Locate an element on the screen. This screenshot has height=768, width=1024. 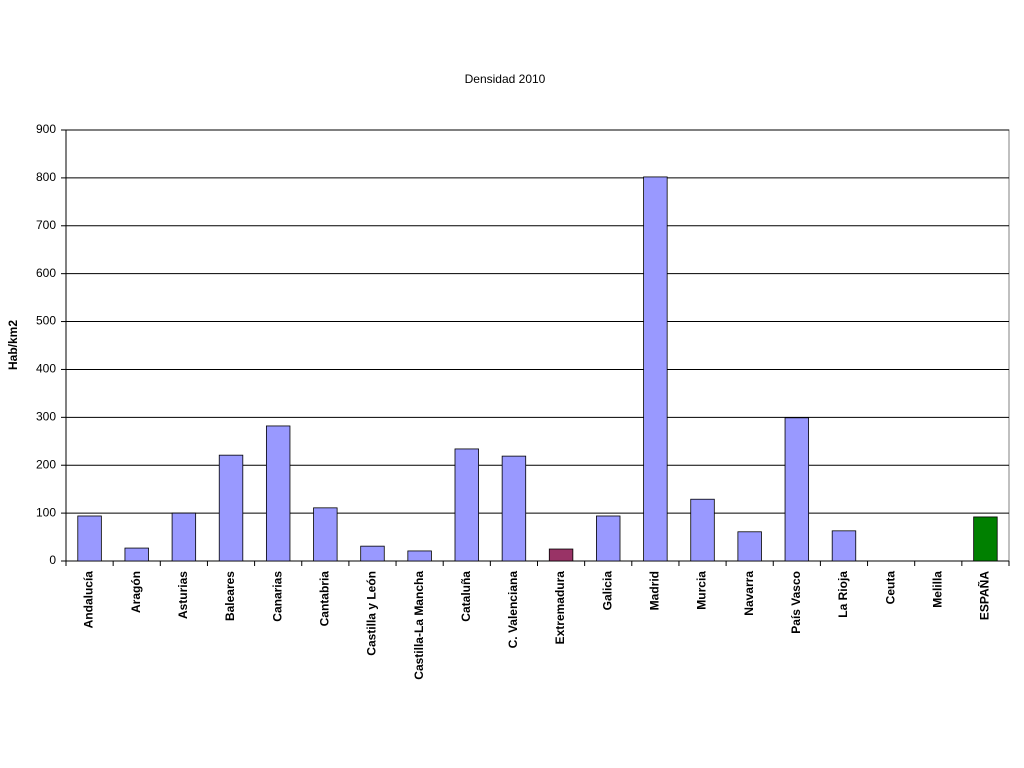
y-tick-label: 400 is located at coordinates (46, 369).